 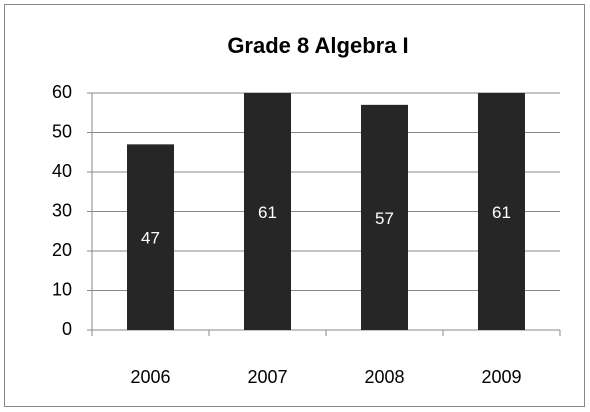 I want to click on data-label: 47, so click(x=150, y=238).